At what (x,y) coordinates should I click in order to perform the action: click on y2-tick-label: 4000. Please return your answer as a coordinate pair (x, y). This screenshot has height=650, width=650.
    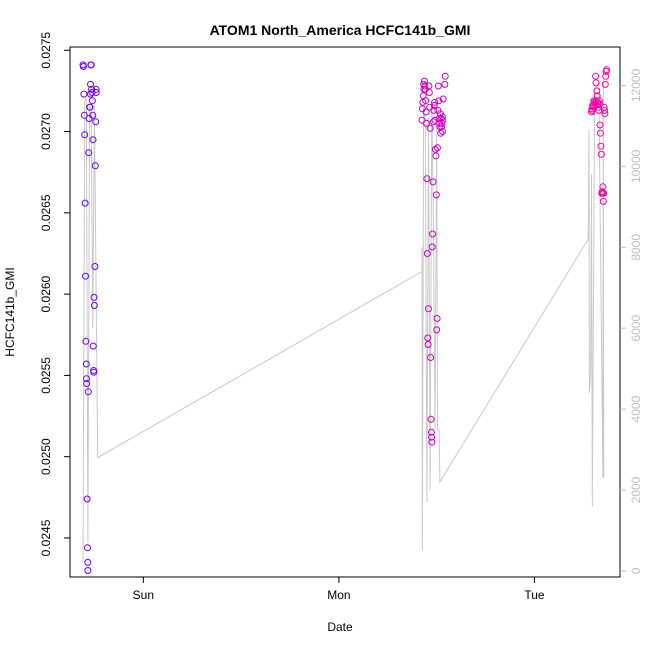
    Looking at the image, I should click on (636, 408).